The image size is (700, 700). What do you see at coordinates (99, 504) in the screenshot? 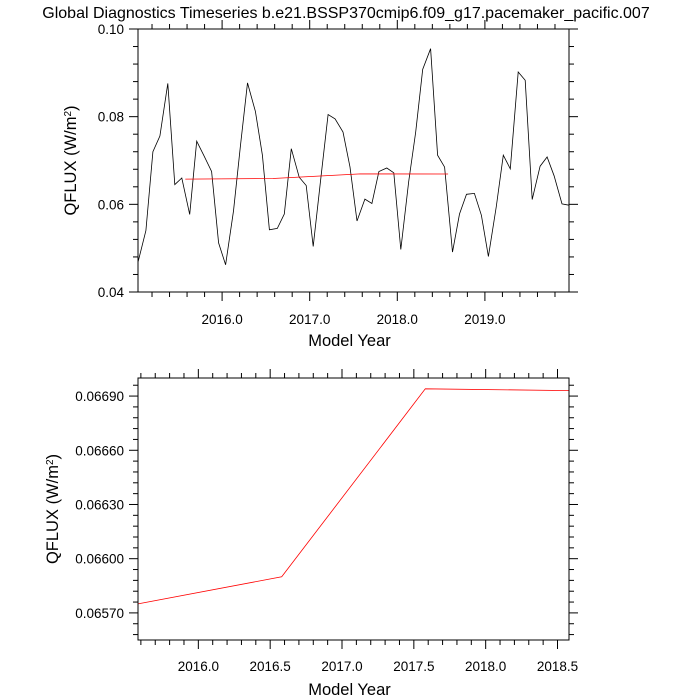
I see `y-tick-label: 0.06630` at bounding box center [99, 504].